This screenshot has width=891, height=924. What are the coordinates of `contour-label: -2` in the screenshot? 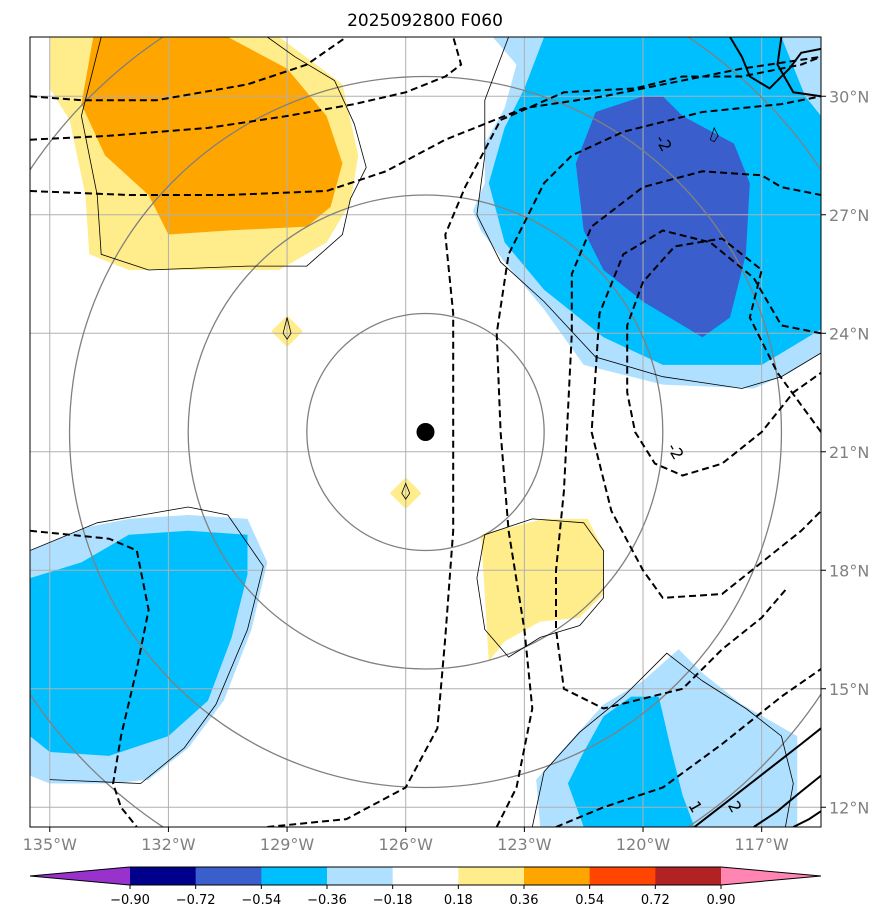 It's located at (675, 451).